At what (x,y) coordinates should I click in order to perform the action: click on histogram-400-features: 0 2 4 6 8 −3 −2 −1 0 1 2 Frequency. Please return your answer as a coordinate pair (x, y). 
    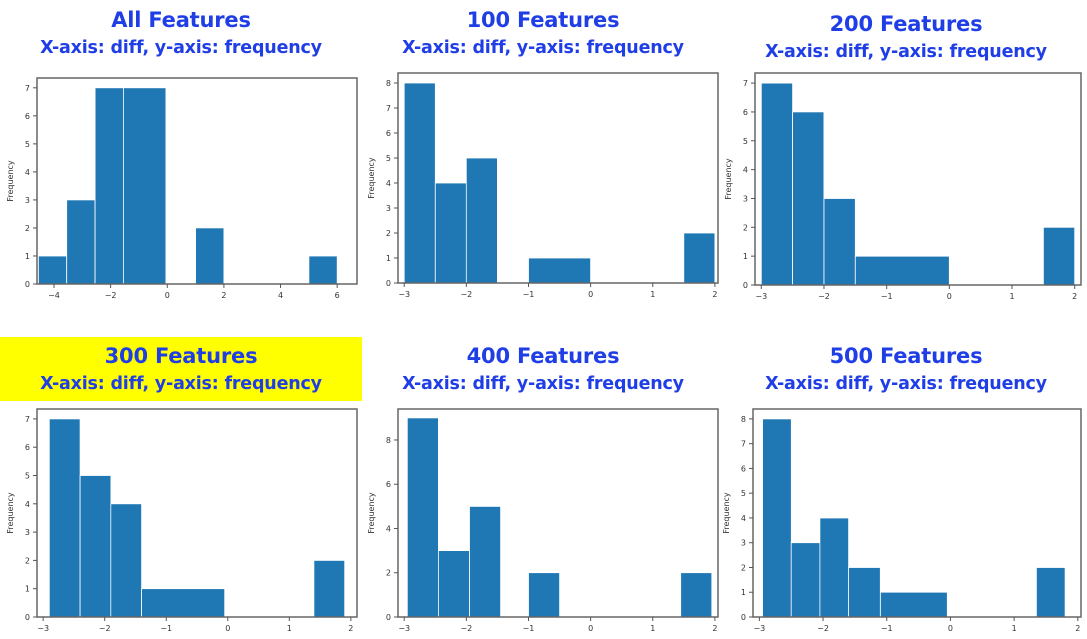
    Looking at the image, I should click on (543, 520).